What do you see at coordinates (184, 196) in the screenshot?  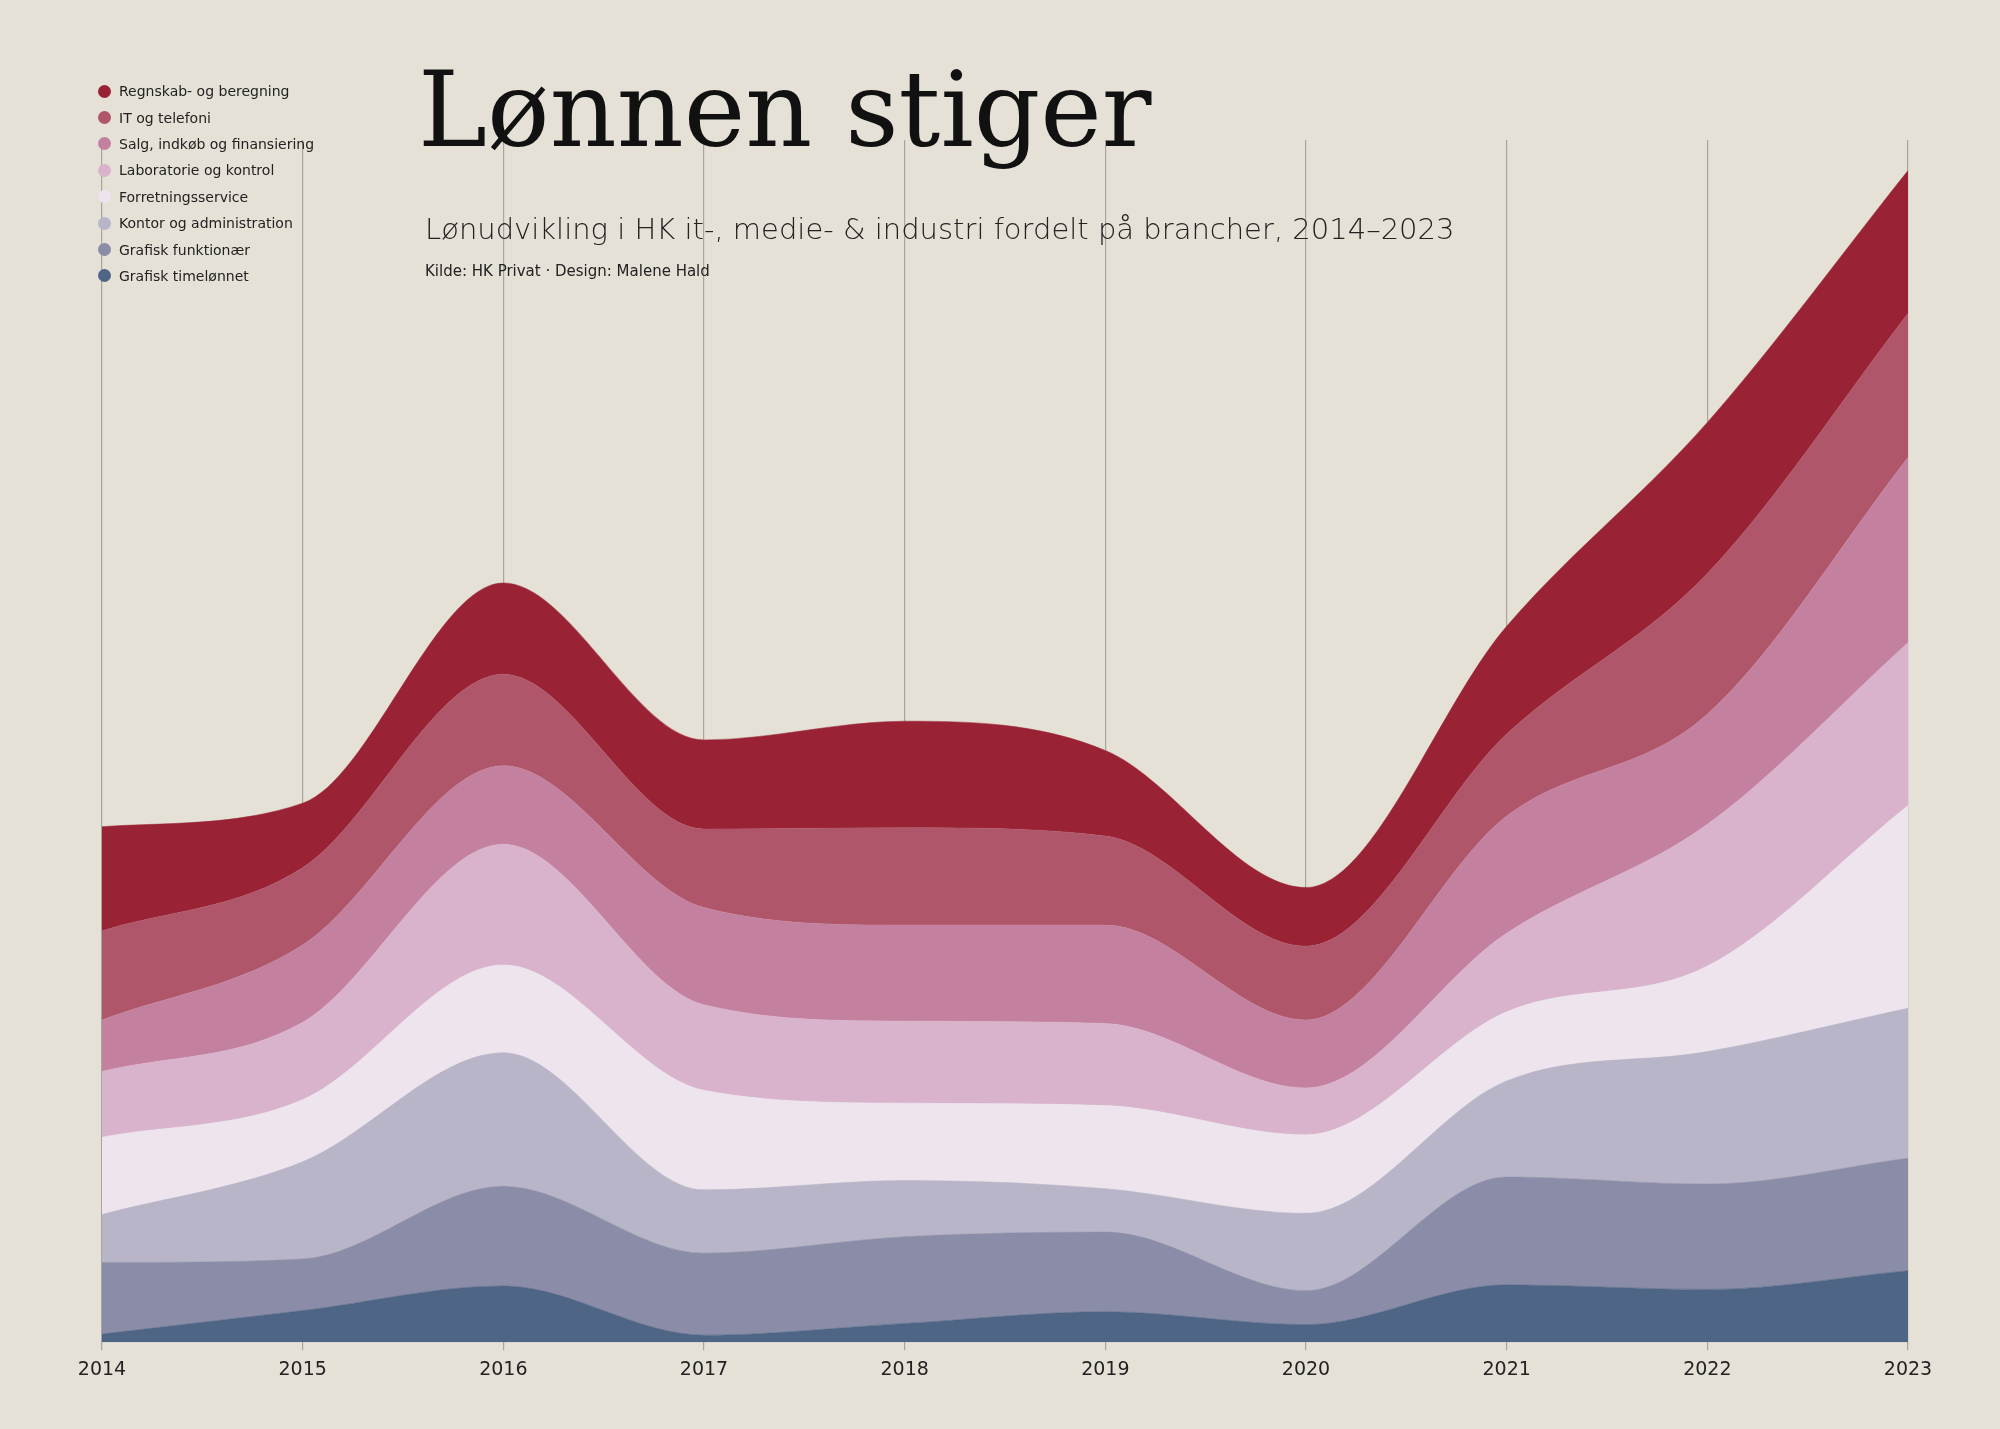 I see `legend-label: Forretningsservice` at bounding box center [184, 196].